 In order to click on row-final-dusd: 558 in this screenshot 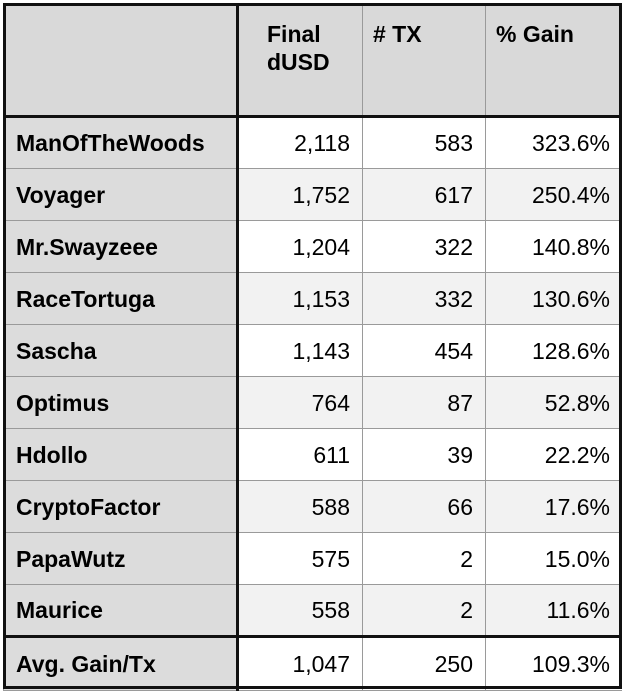, I will do `click(300, 610)`.